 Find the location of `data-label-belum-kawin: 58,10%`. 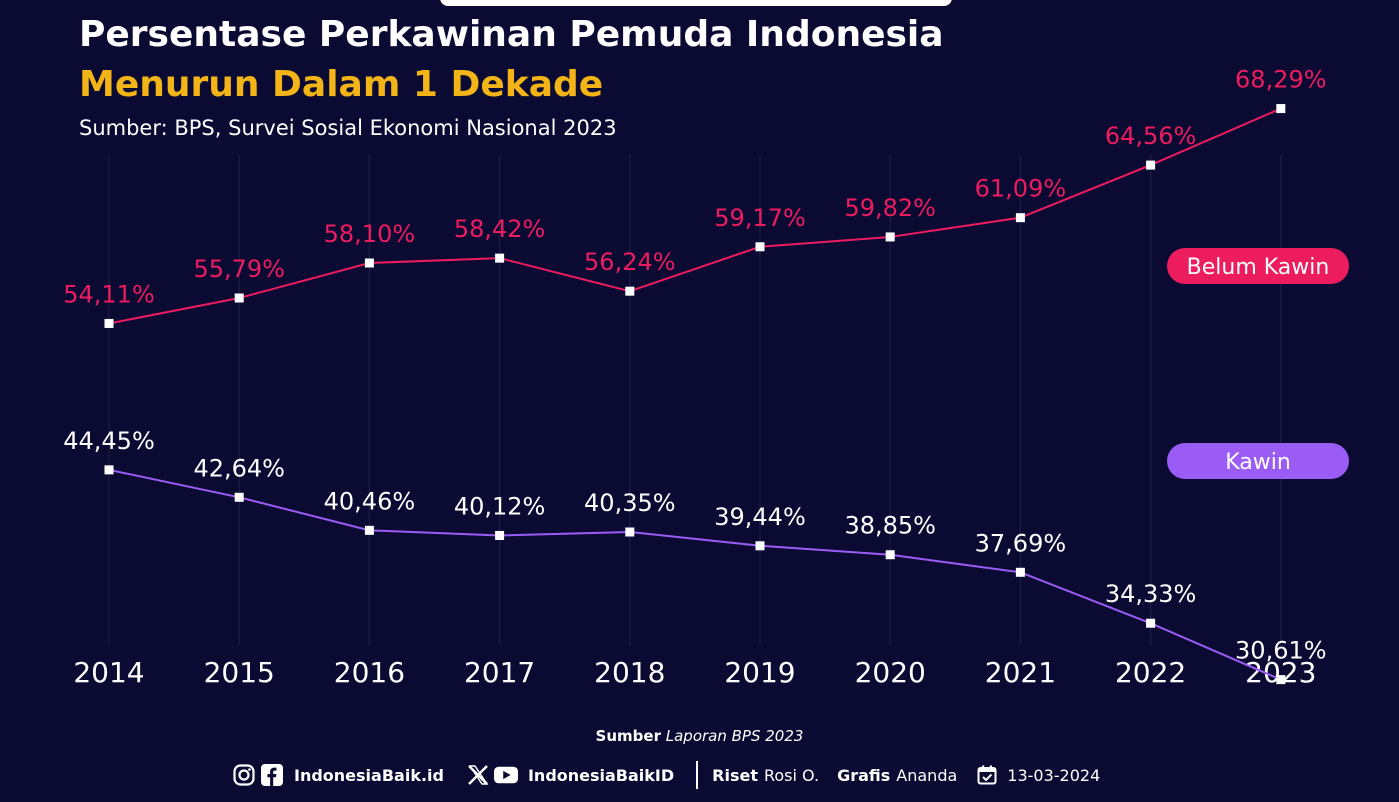

data-label-belum-kawin: 58,10% is located at coordinates (370, 234).